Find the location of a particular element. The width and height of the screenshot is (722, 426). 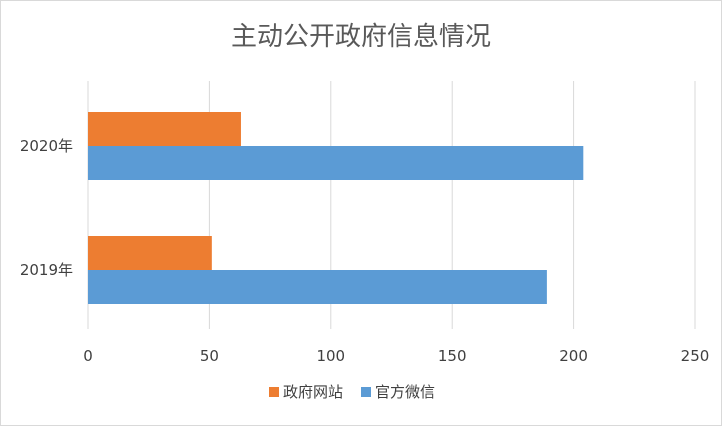

legend-label: 官方微信 is located at coordinates (405, 392).